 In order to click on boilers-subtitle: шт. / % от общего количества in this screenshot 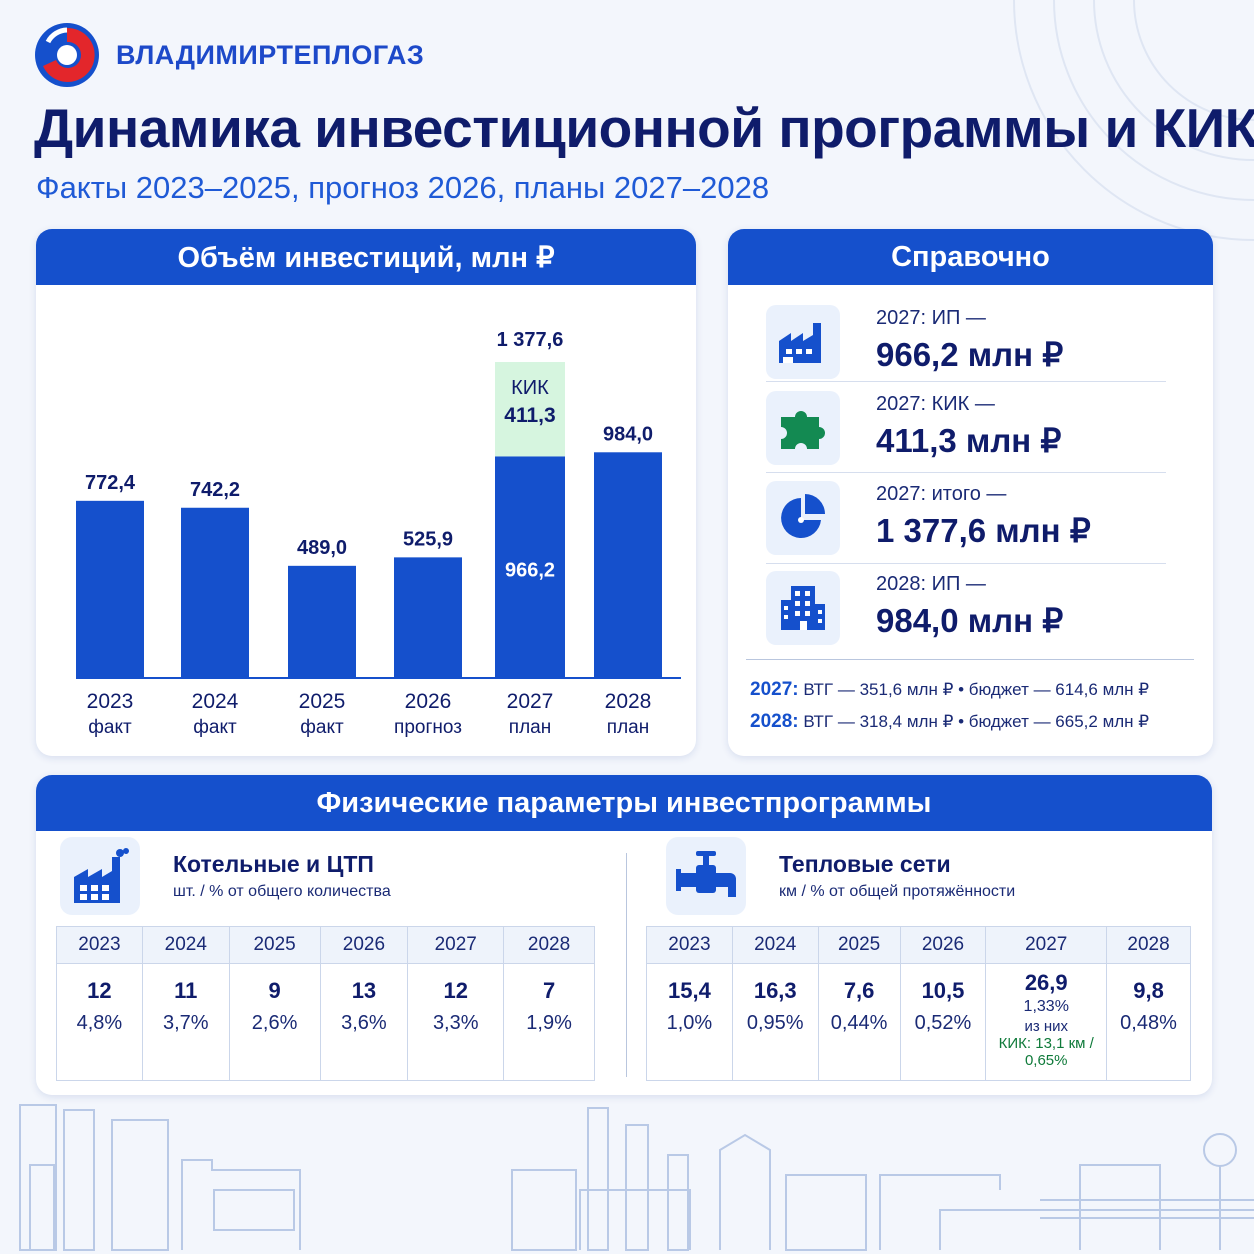, I will do `click(282, 891)`.